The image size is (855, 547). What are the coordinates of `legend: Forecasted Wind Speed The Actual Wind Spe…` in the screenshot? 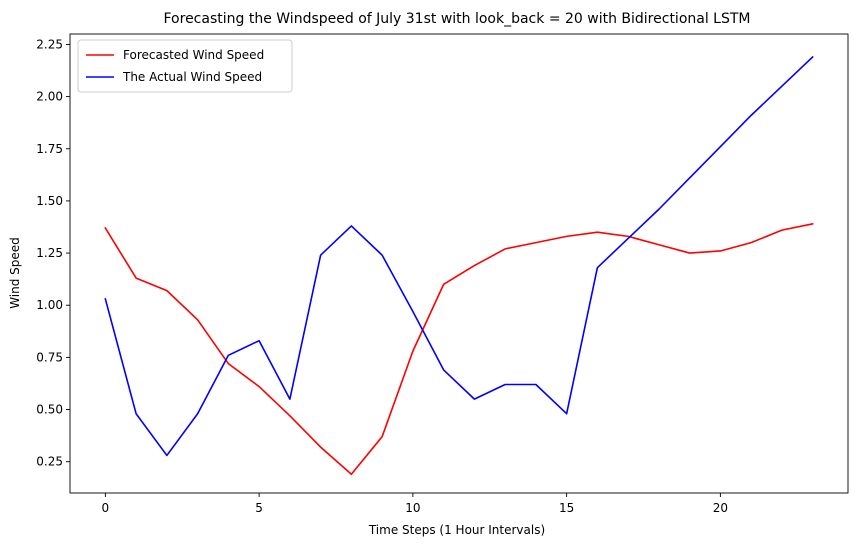 It's located at (185, 66).